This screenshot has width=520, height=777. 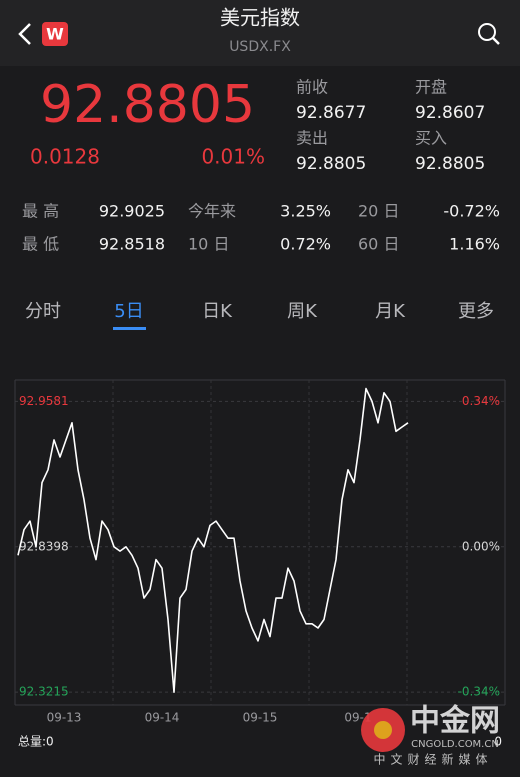 What do you see at coordinates (162, 718) in the screenshot?
I see `x-tick-label: 09-14` at bounding box center [162, 718].